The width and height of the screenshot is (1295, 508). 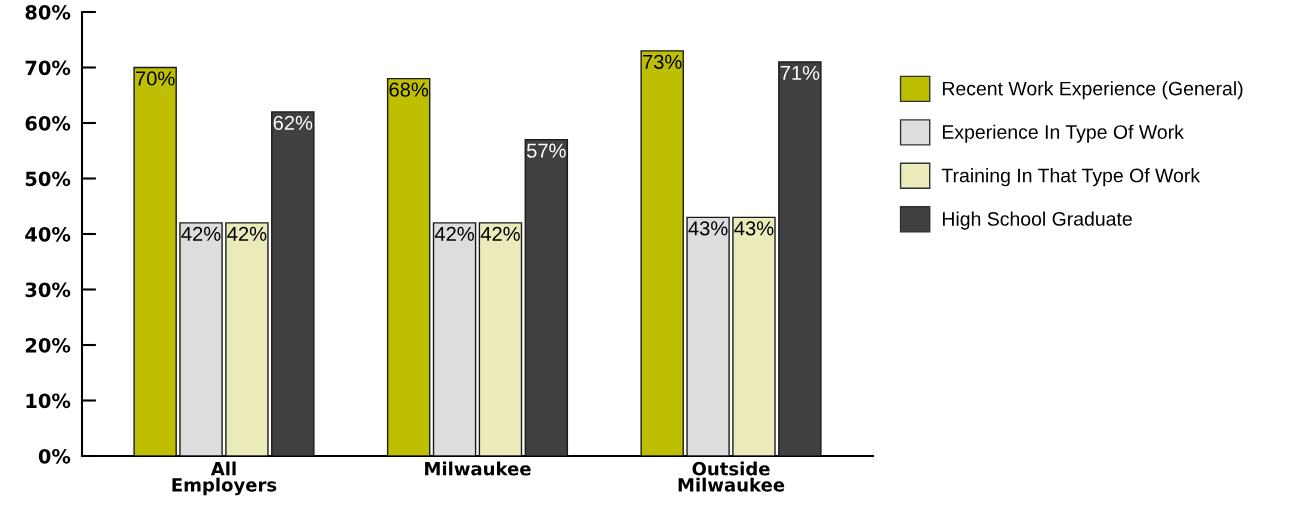 I want to click on x-tick-label: All Employers, so click(x=224, y=478).